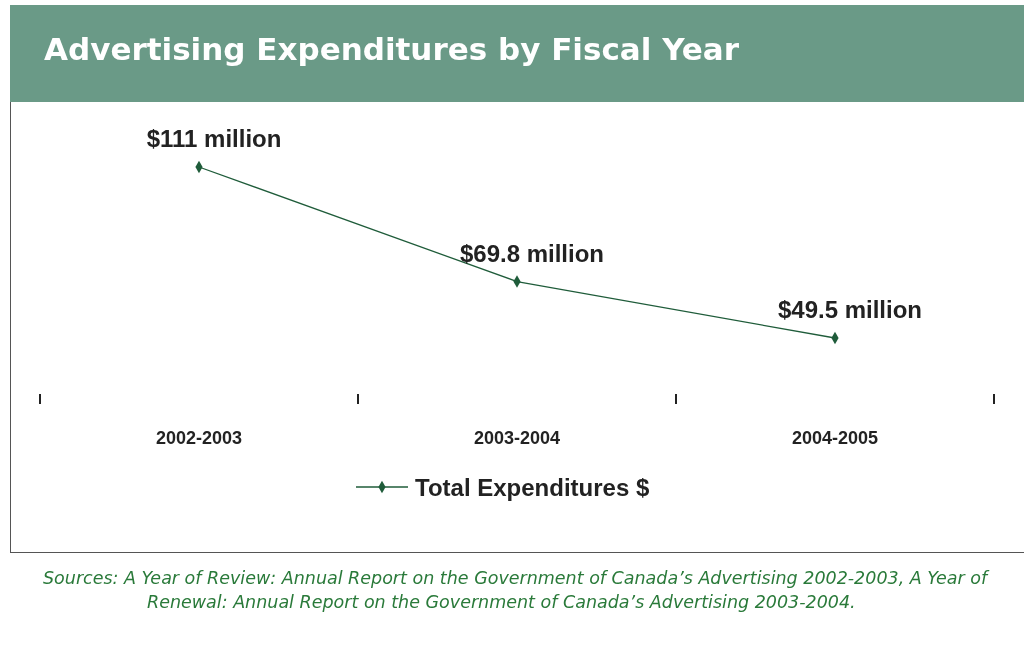 Image resolution: width=1024 pixels, height=654 pixels. Describe the element at coordinates (517, 590) in the screenshot. I see `source-note: Sources: A Year of Review: Annual Report on the Government of Canada’s Advertising 2002-2003, A Year of Renewal: Annual Report on the Government of Canada’s Advertising 2003-2004.` at that location.